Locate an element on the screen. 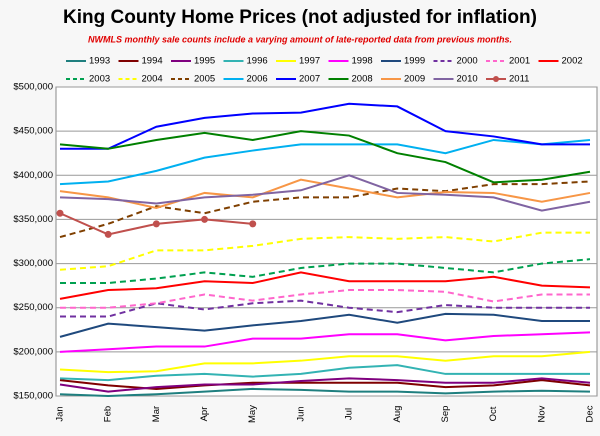 The width and height of the screenshot is (600, 436). y-tick-label: $450,000 is located at coordinates (33, 131).